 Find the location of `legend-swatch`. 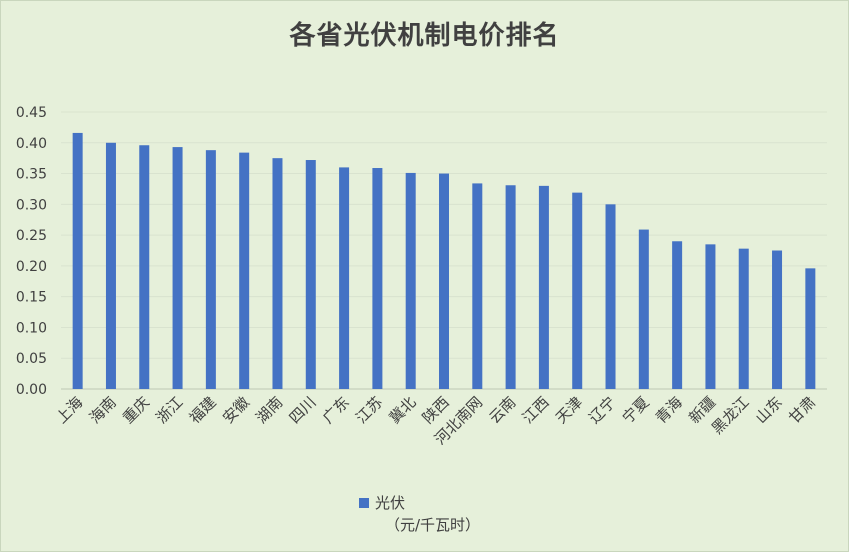

legend-swatch is located at coordinates (364, 502).